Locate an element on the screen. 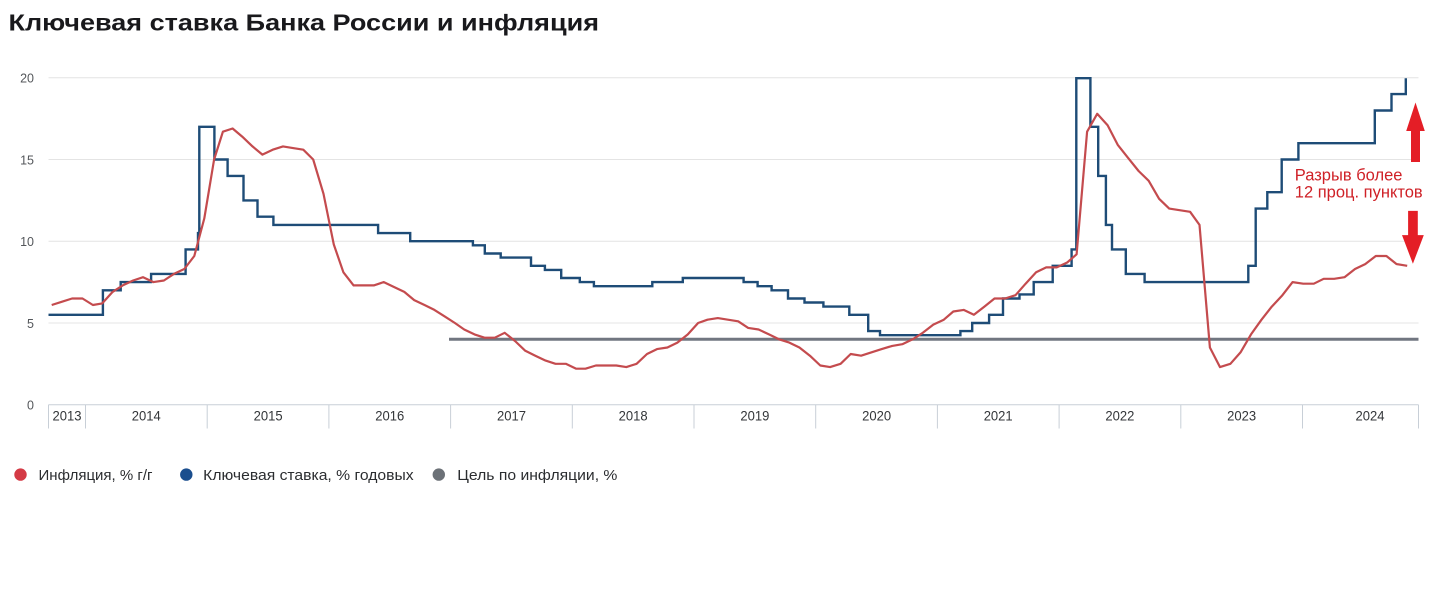 Image resolution: width=1429 pixels, height=599 pixels. svg-text: 2022 is located at coordinates (1119, 416).